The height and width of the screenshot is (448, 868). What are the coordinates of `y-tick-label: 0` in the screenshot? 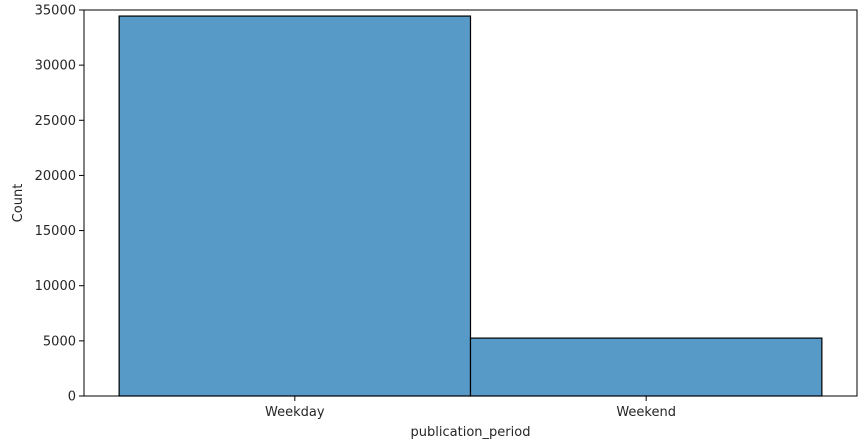 It's located at (72, 397).